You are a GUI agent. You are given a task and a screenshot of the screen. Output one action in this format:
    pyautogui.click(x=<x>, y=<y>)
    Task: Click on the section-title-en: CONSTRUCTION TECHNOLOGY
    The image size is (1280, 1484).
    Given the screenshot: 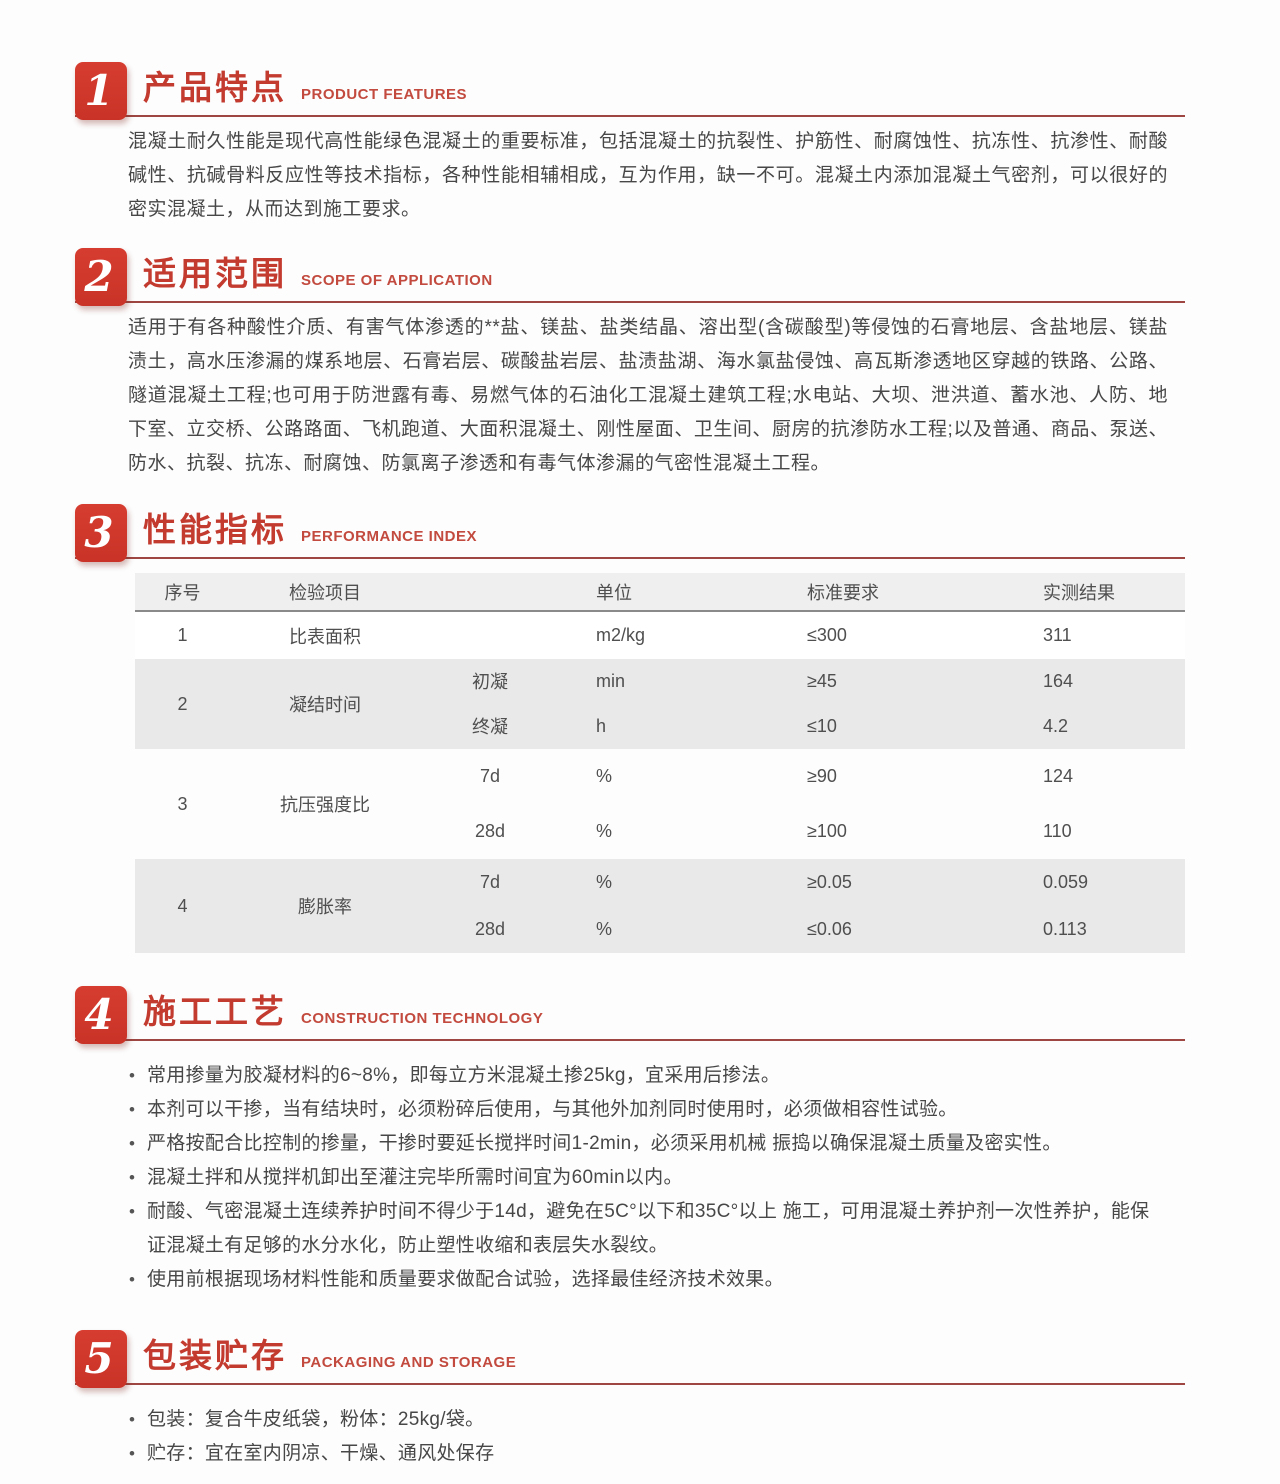 What is the action you would take?
    pyautogui.click(x=422, y=1018)
    